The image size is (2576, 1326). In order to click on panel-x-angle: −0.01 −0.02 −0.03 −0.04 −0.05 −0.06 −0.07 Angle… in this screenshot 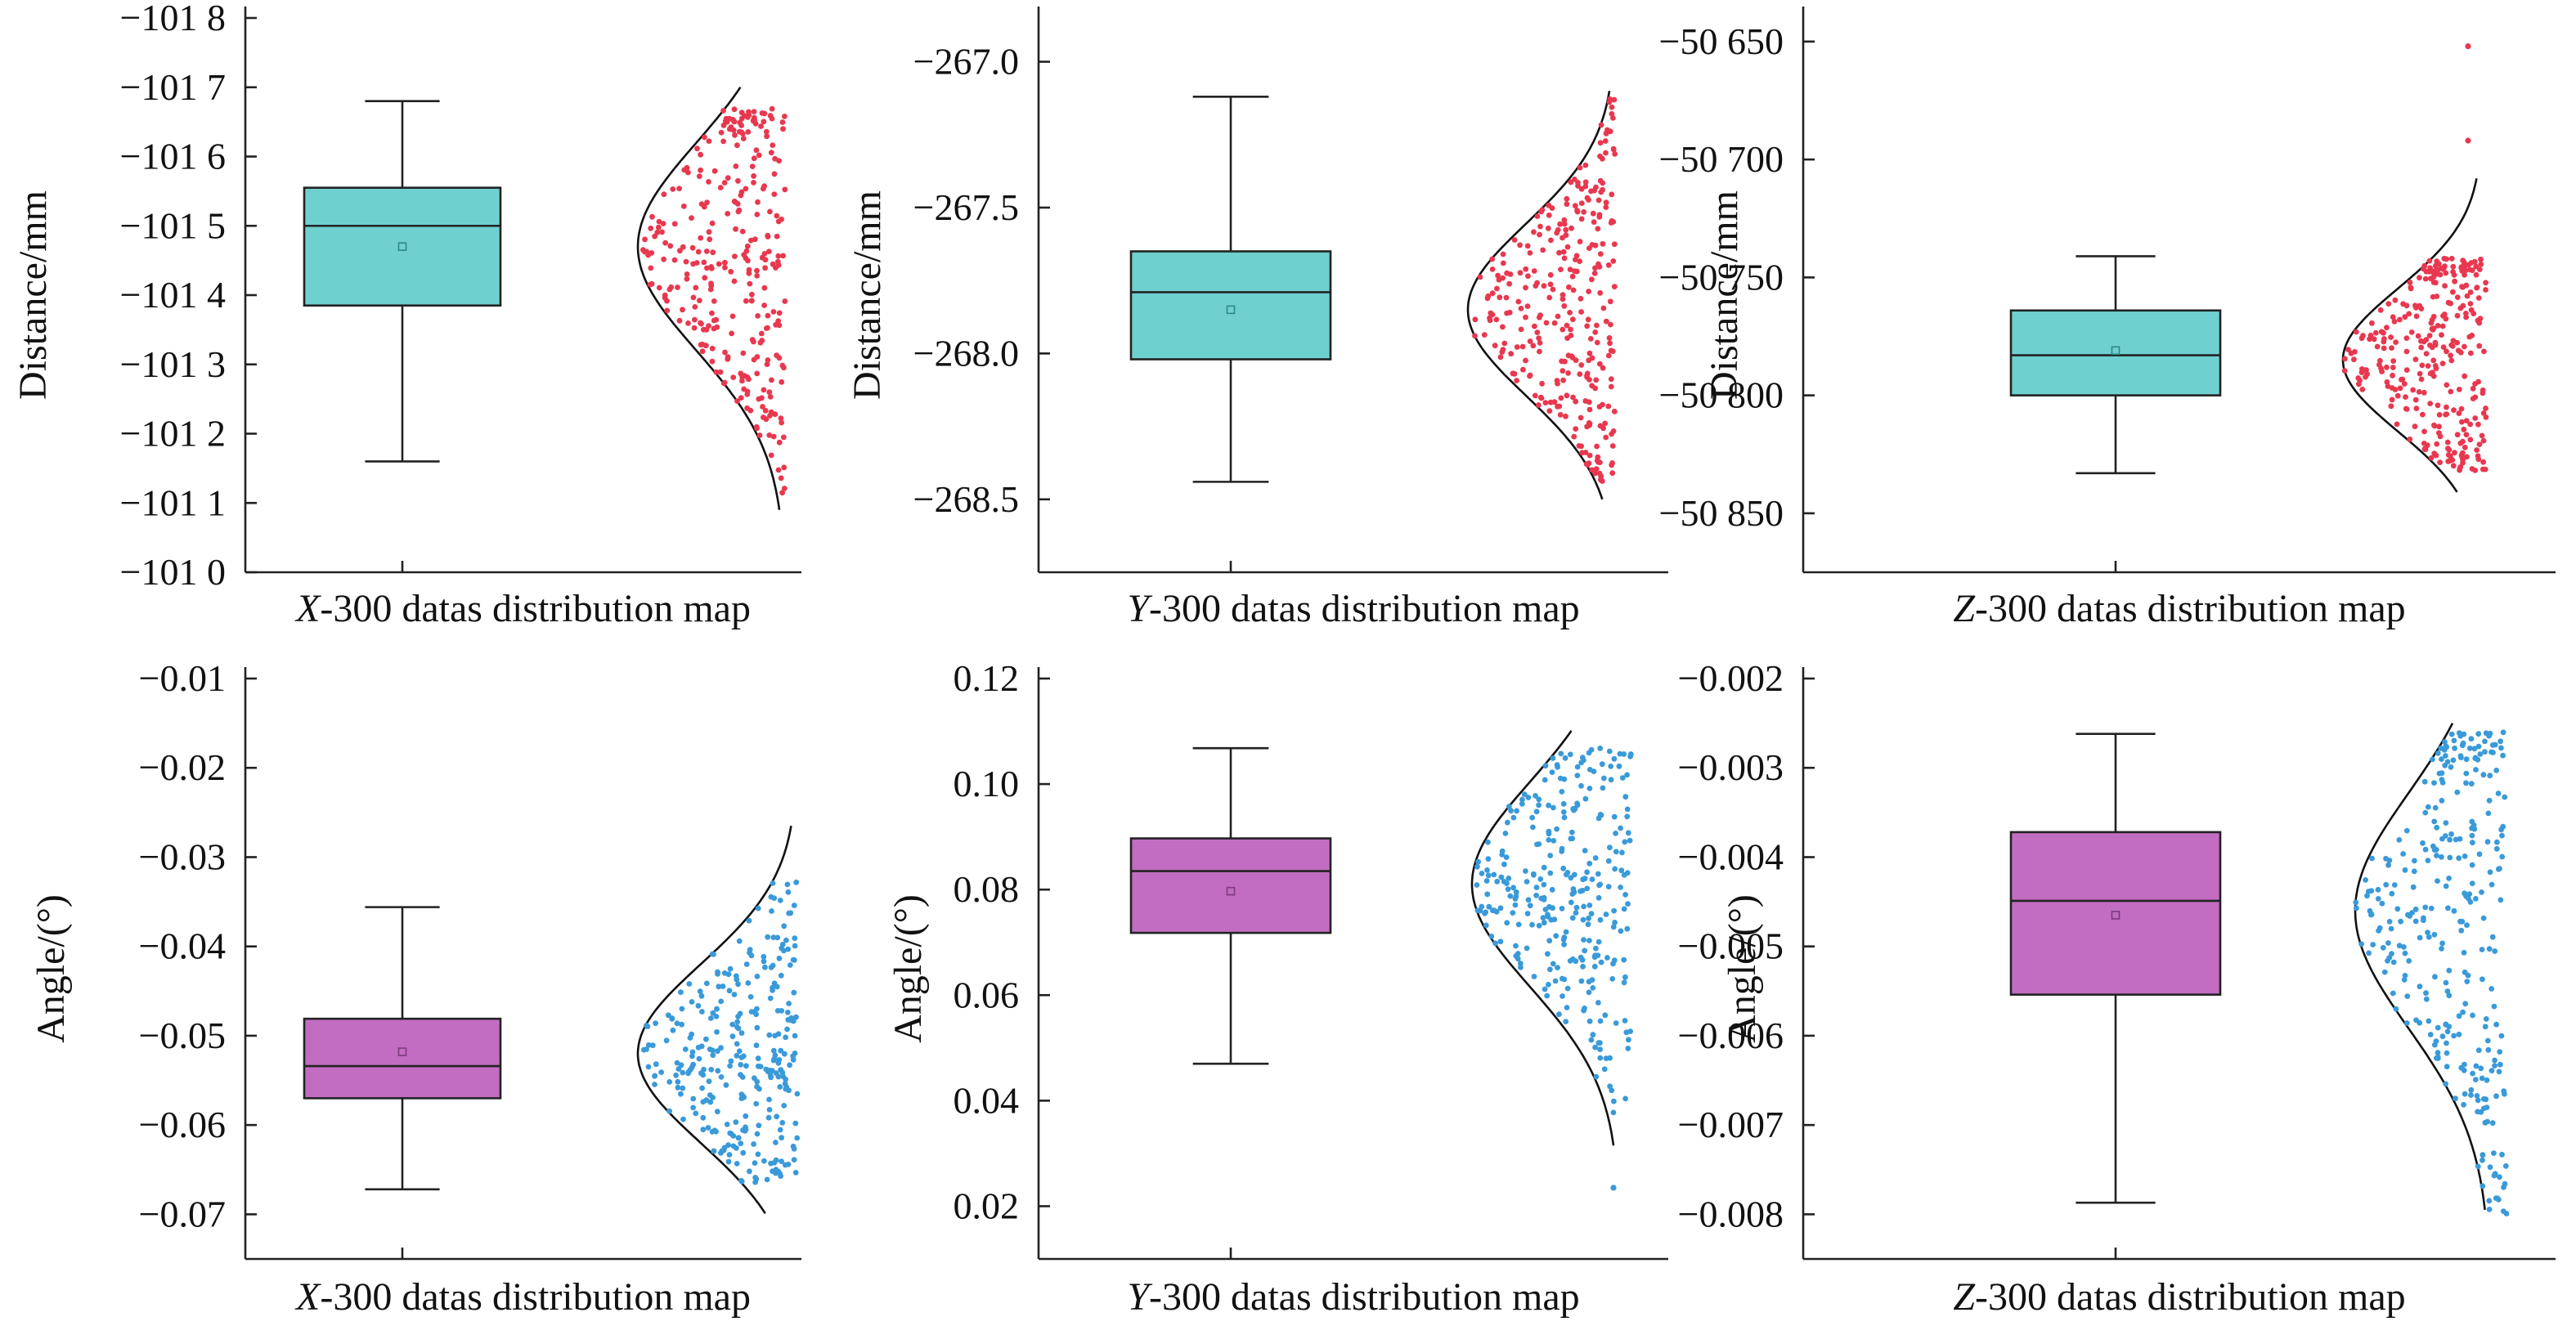, I will do `click(415, 988)`.